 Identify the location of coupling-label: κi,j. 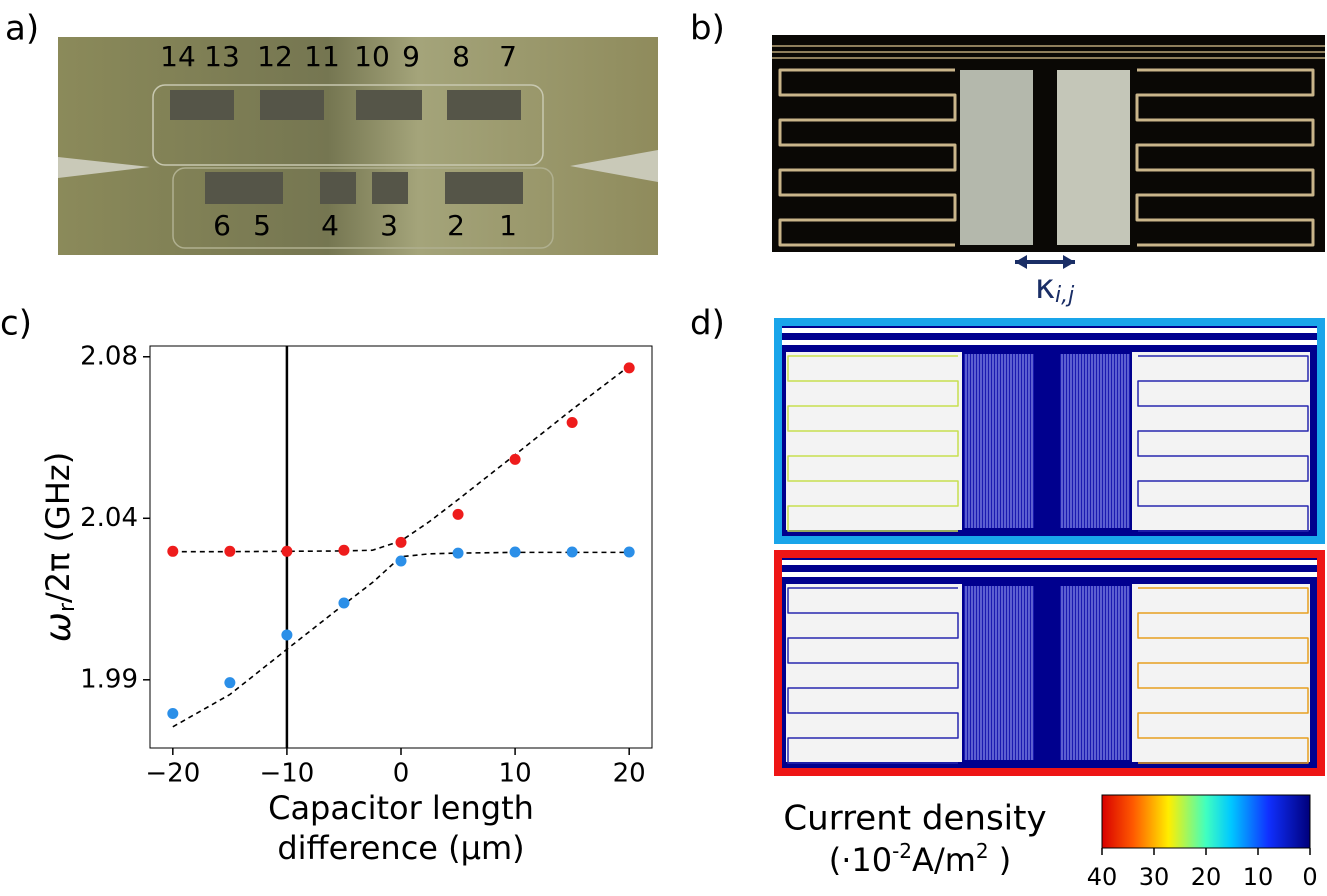
(1055, 288).